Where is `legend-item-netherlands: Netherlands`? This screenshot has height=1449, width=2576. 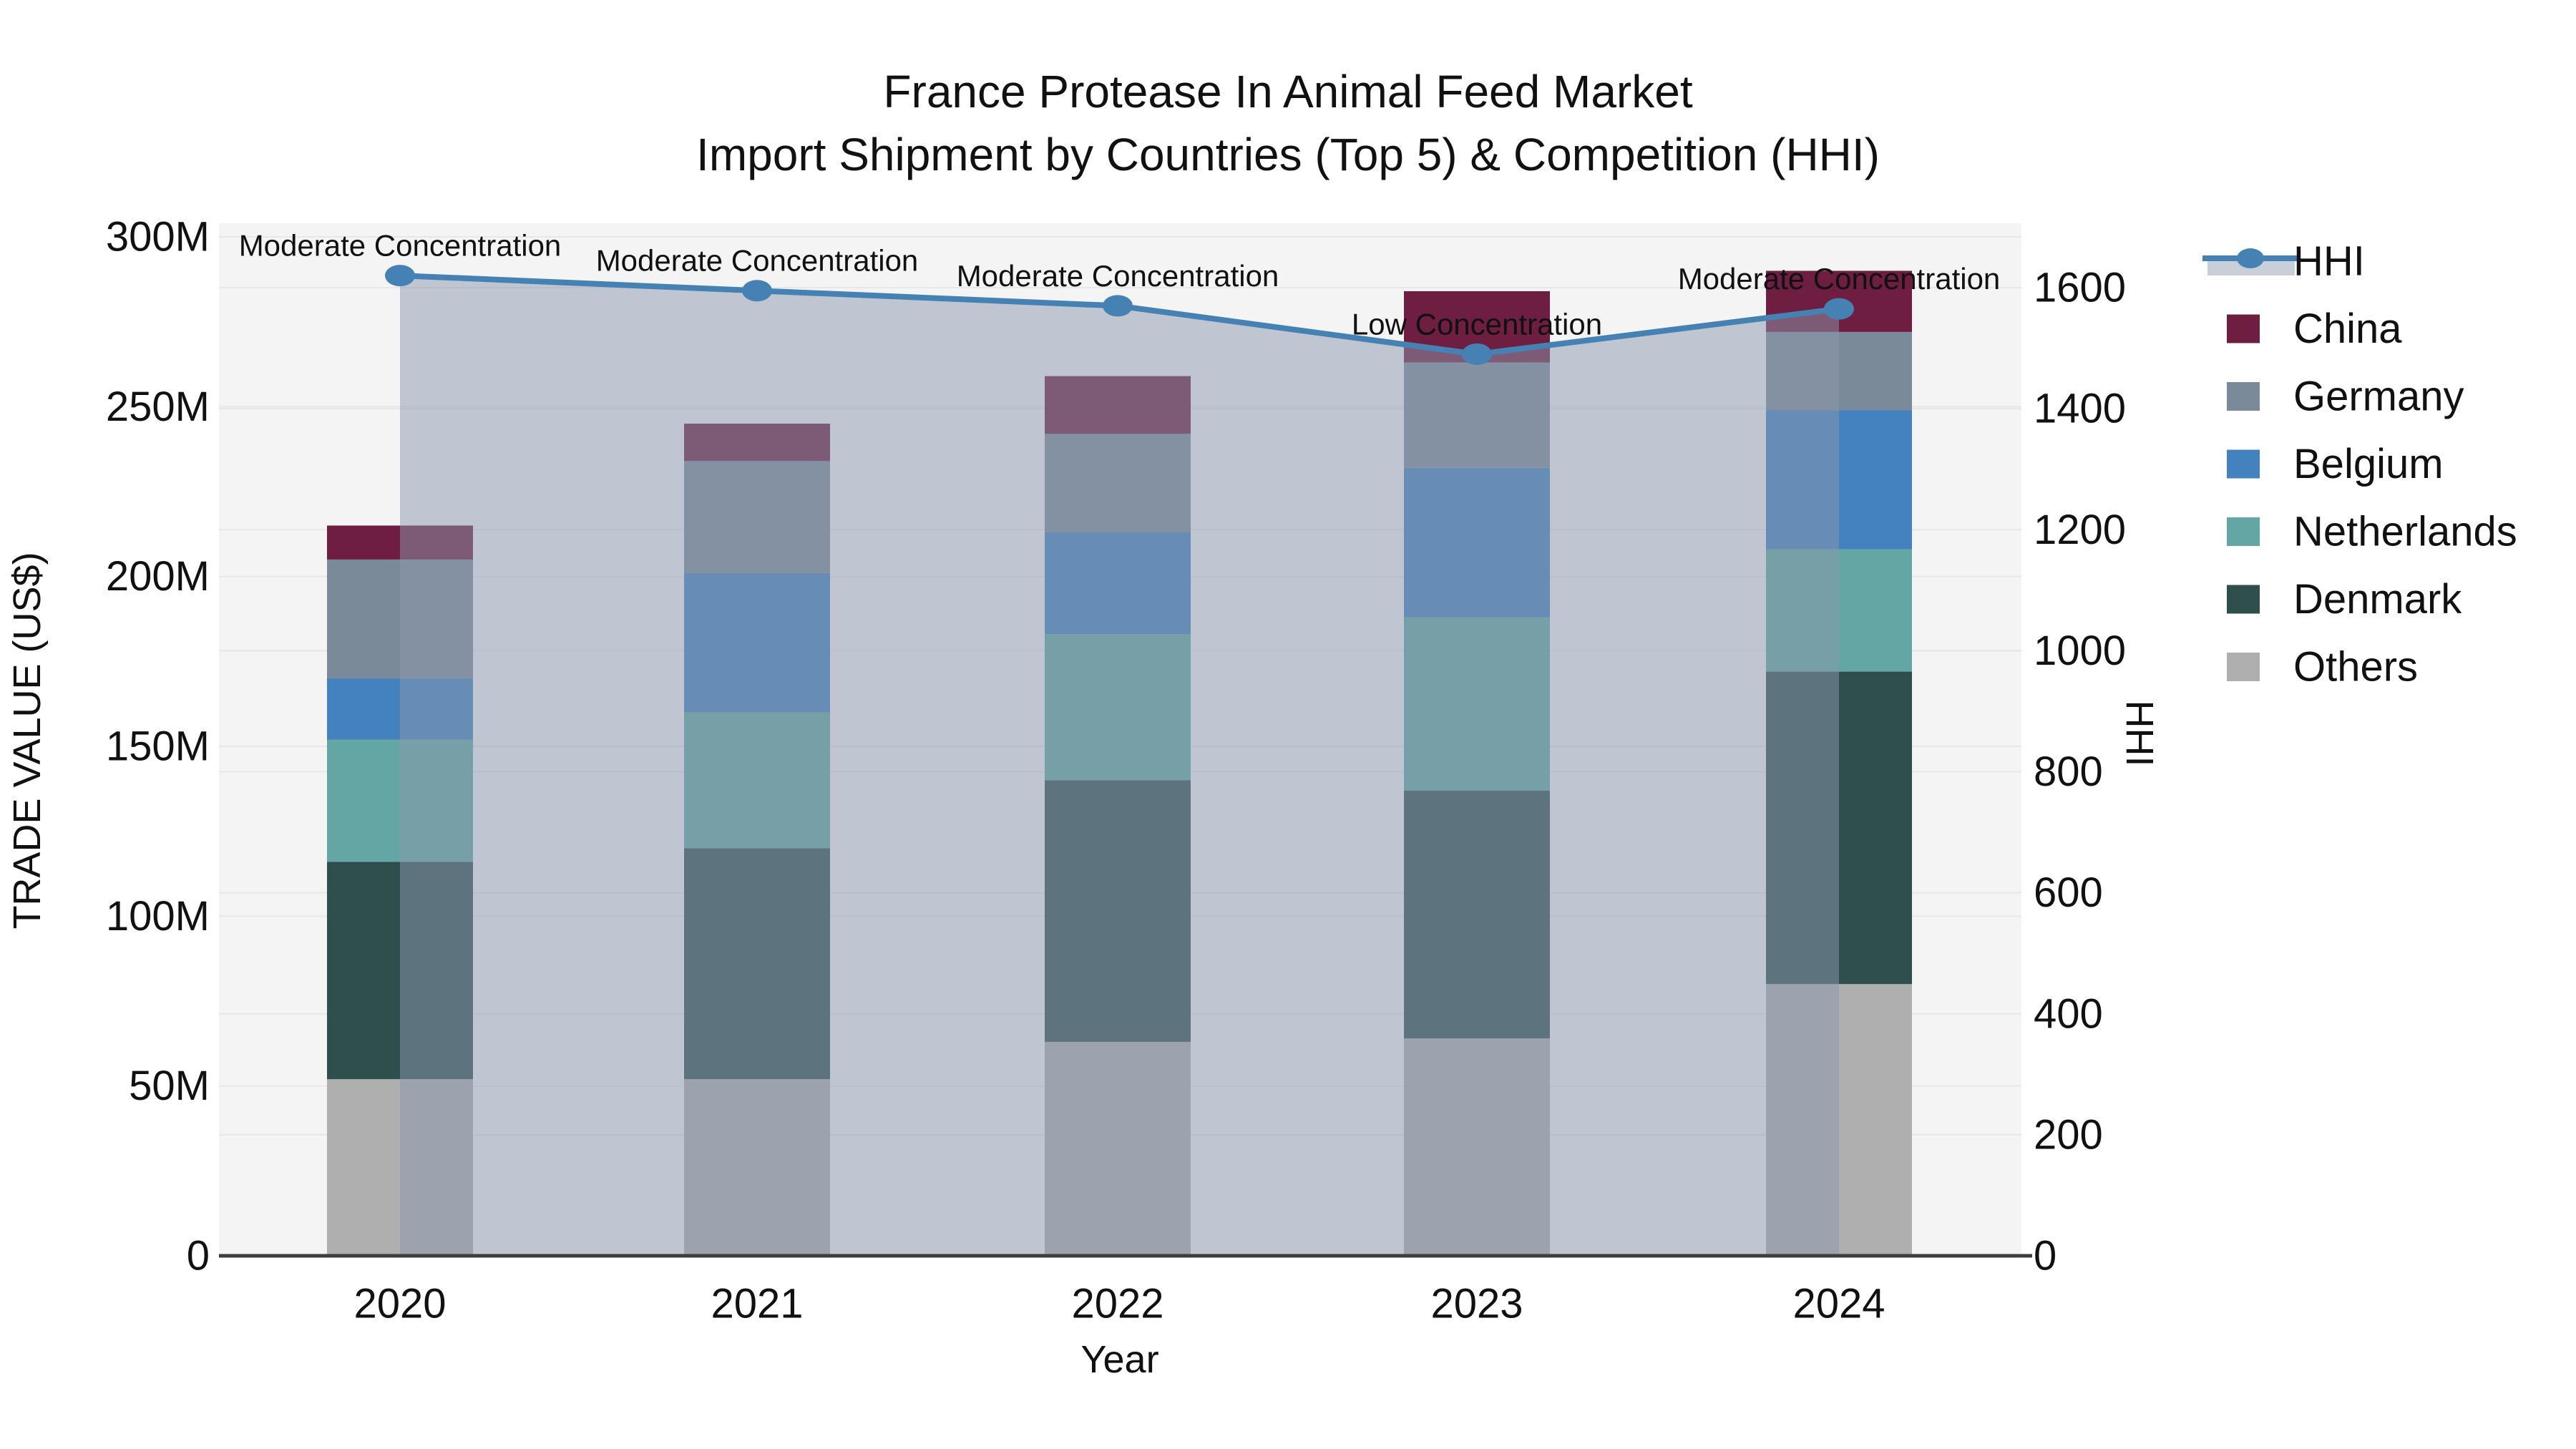
legend-item-netherlands: Netherlands is located at coordinates (2372, 532).